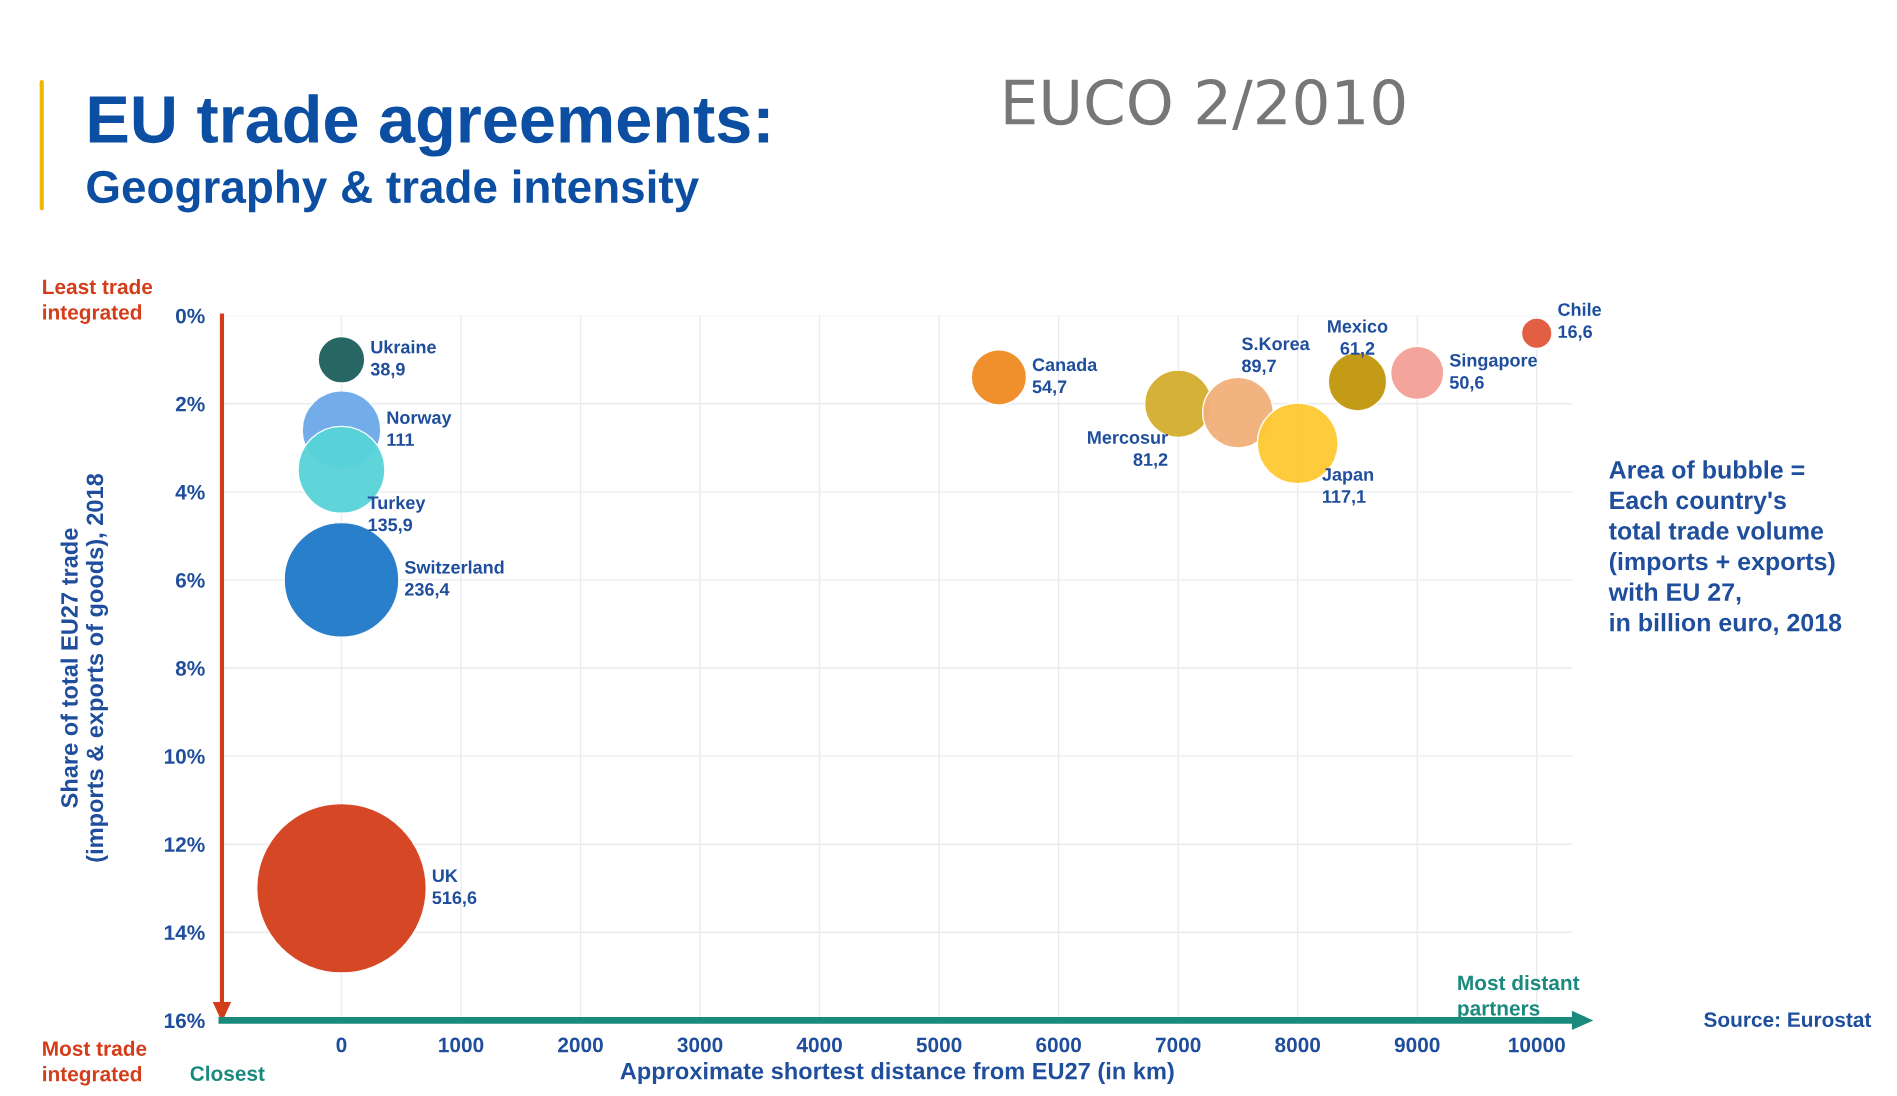  What do you see at coordinates (1580, 309) in the screenshot?
I see `series-label: Chile` at bounding box center [1580, 309].